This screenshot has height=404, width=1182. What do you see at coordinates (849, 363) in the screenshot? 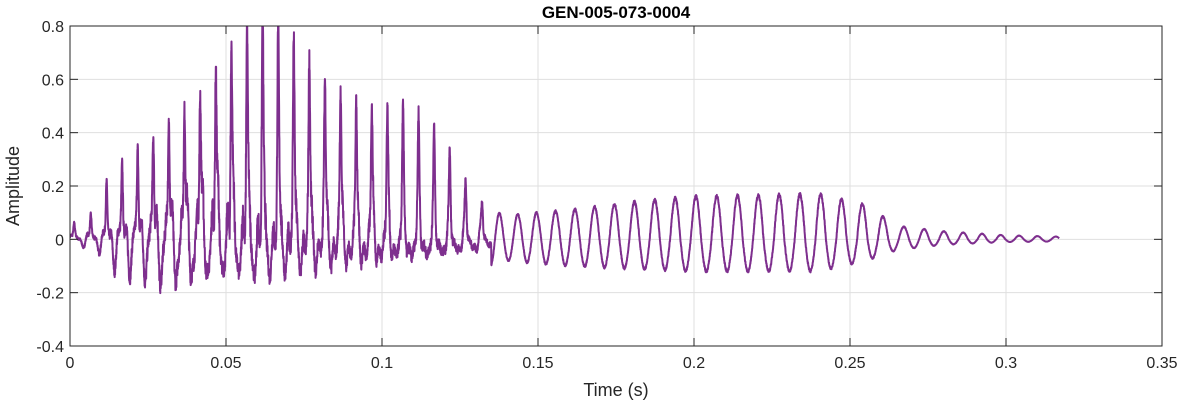
I see `x-tick-label: 0.25` at bounding box center [849, 363].